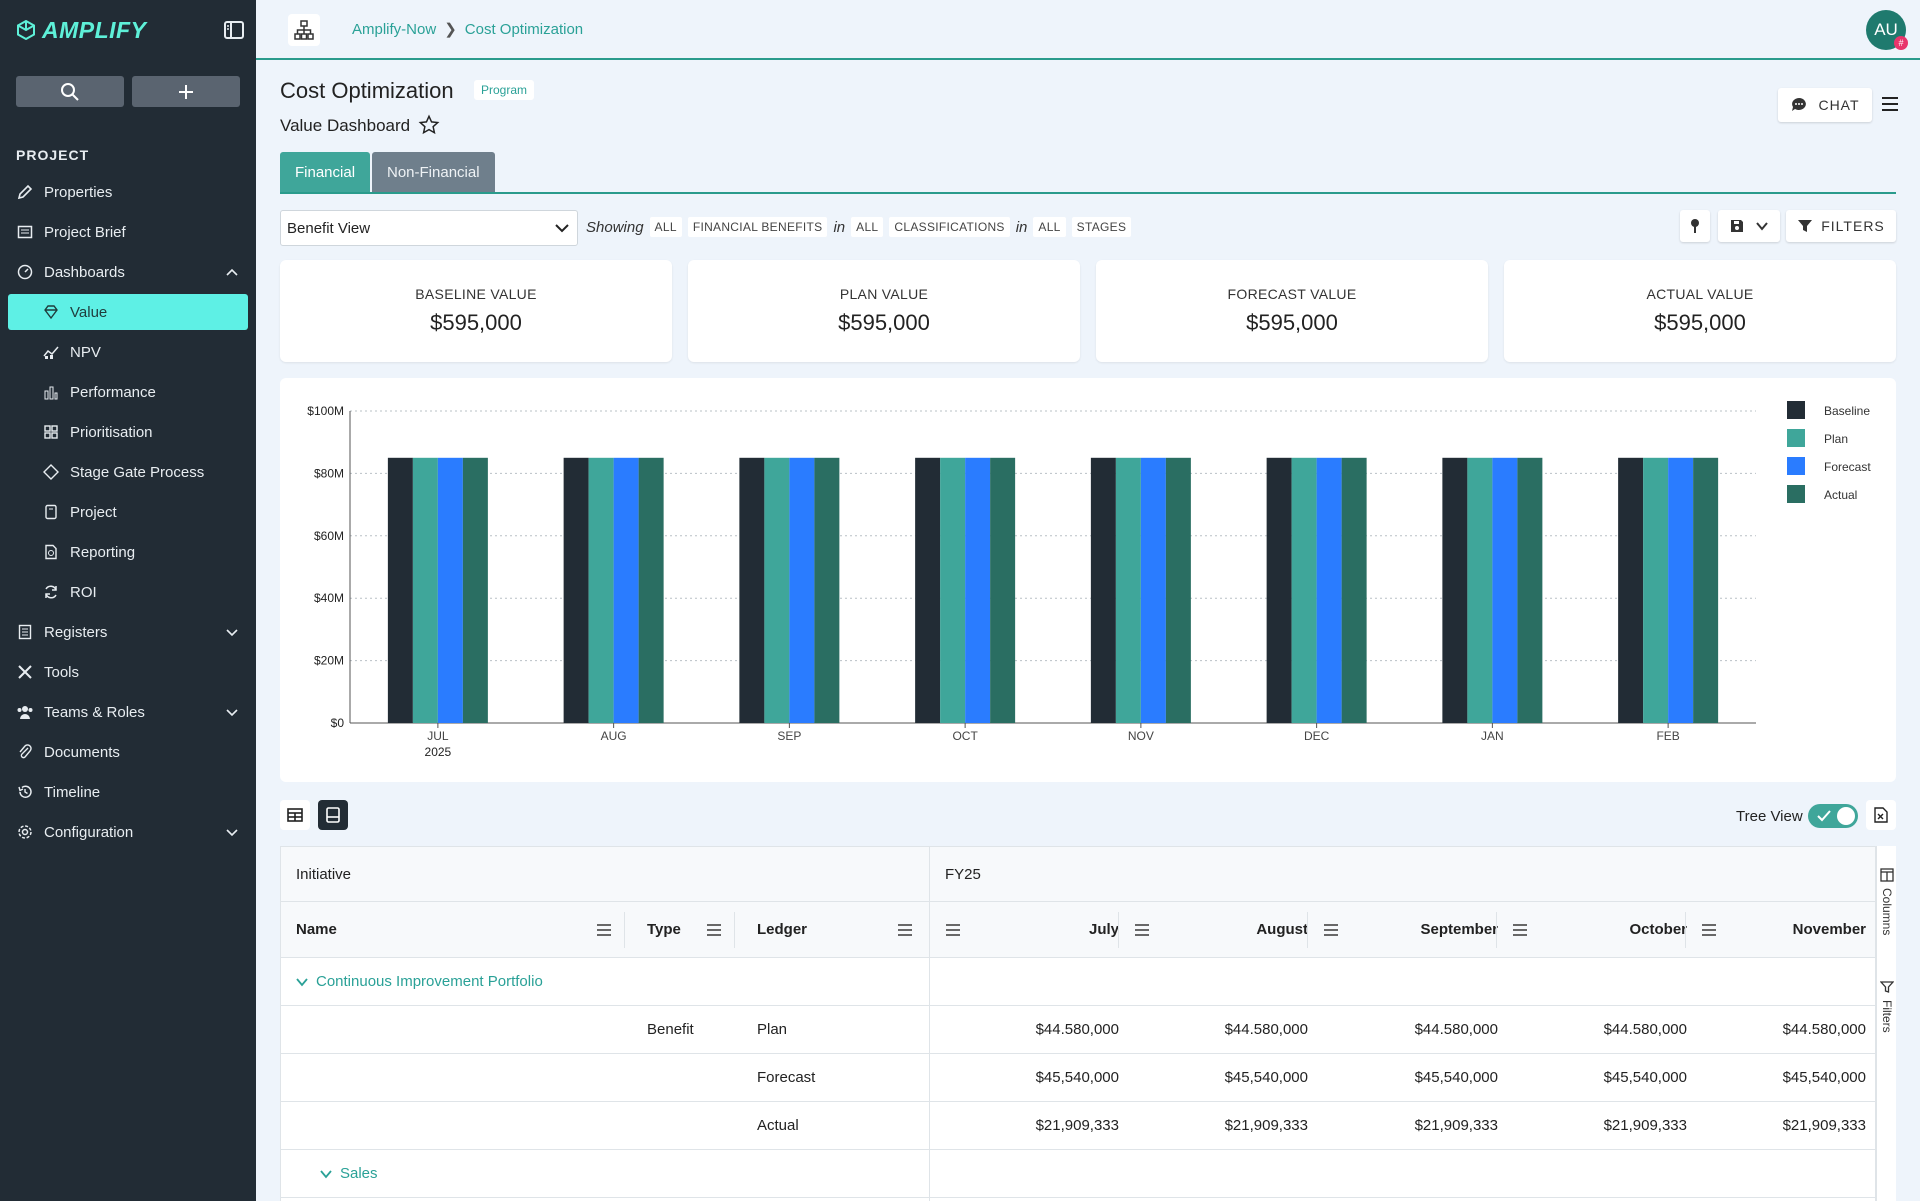 This screenshot has height=1201, width=1920. What do you see at coordinates (186, 91) in the screenshot?
I see `add-button` at bounding box center [186, 91].